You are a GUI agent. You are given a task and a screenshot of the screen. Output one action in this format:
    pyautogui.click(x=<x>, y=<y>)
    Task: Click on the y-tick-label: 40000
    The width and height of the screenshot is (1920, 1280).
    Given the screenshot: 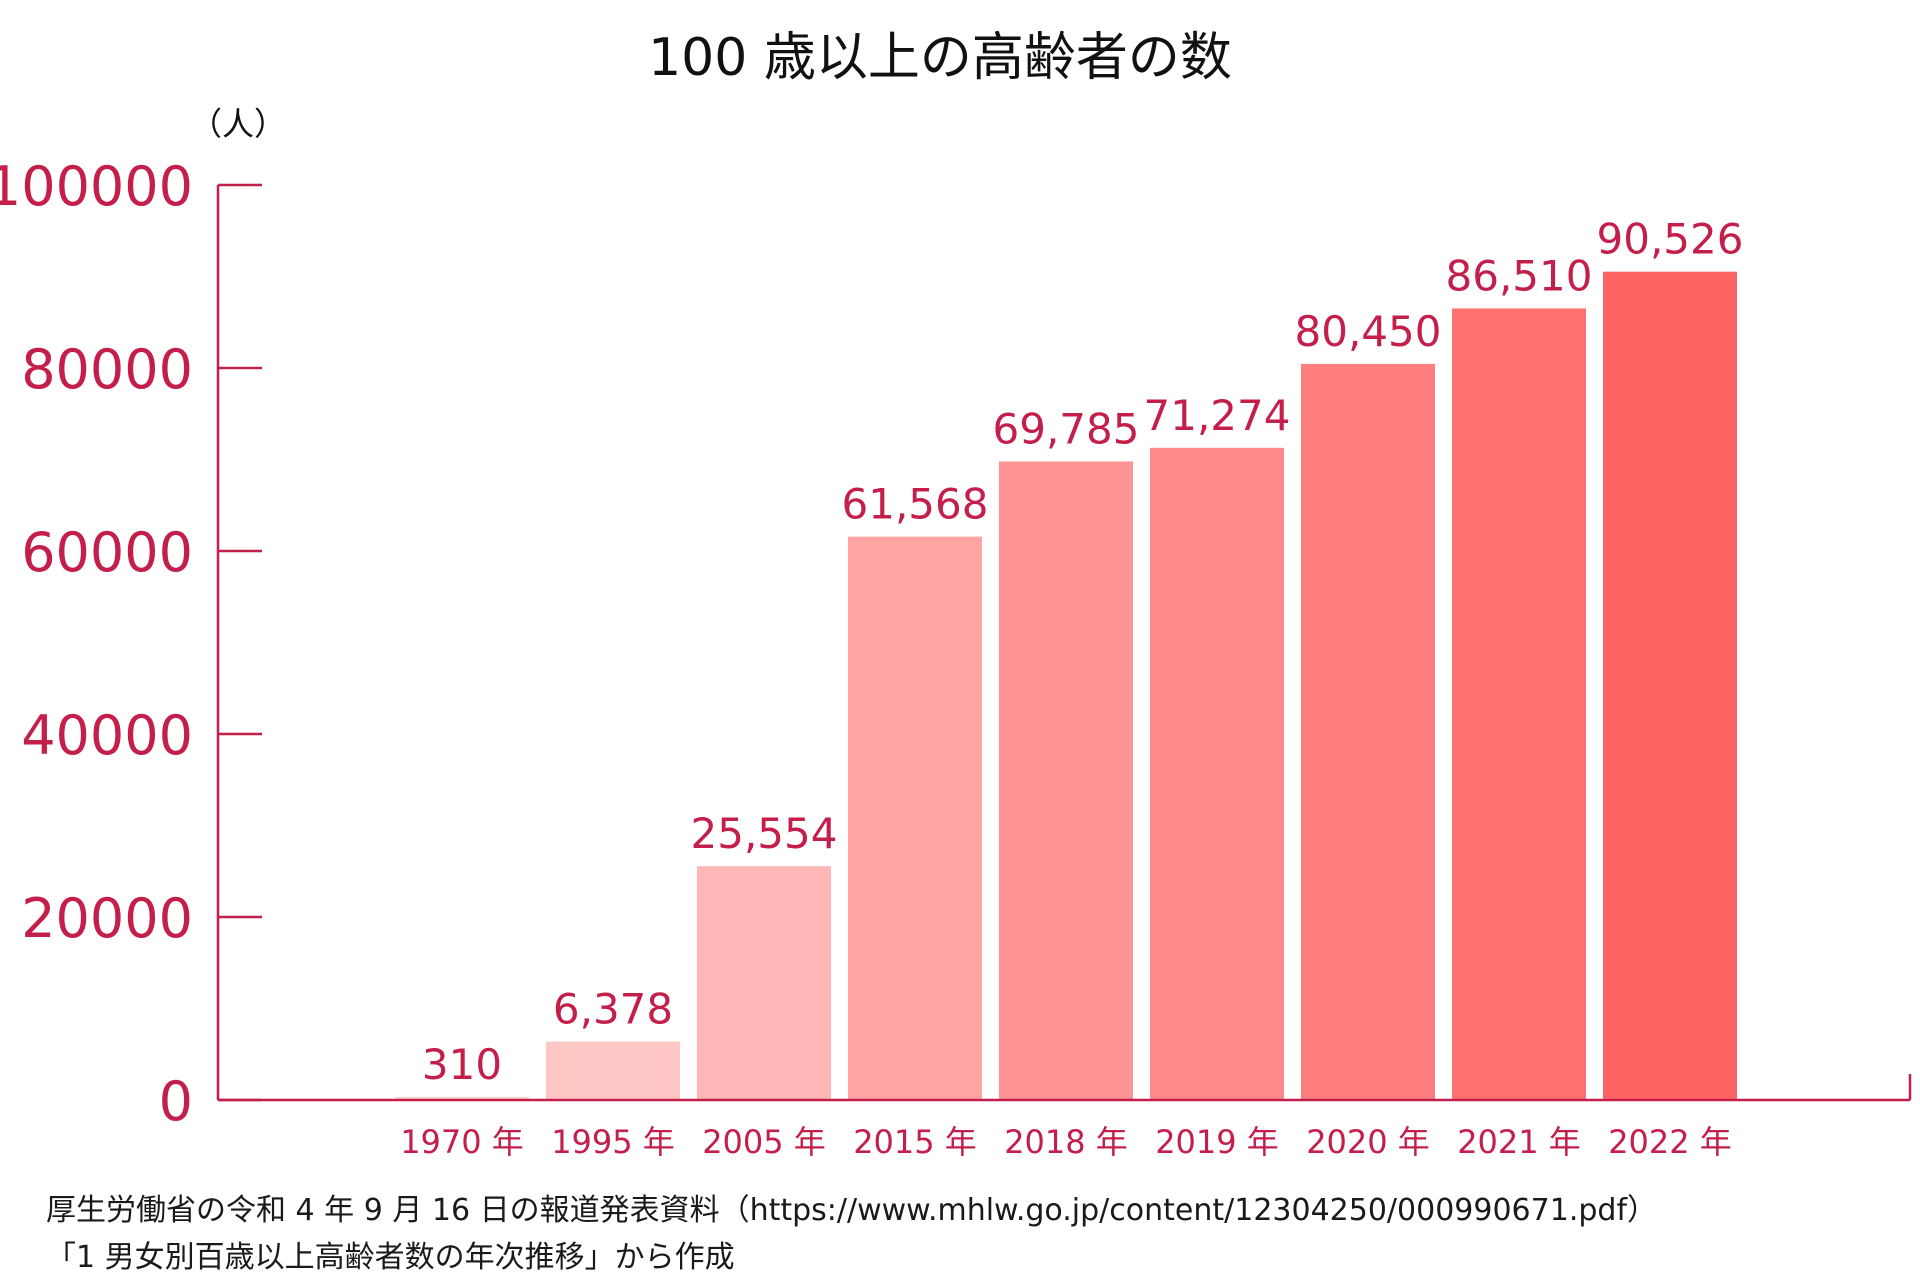 What is the action you would take?
    pyautogui.click(x=107, y=735)
    